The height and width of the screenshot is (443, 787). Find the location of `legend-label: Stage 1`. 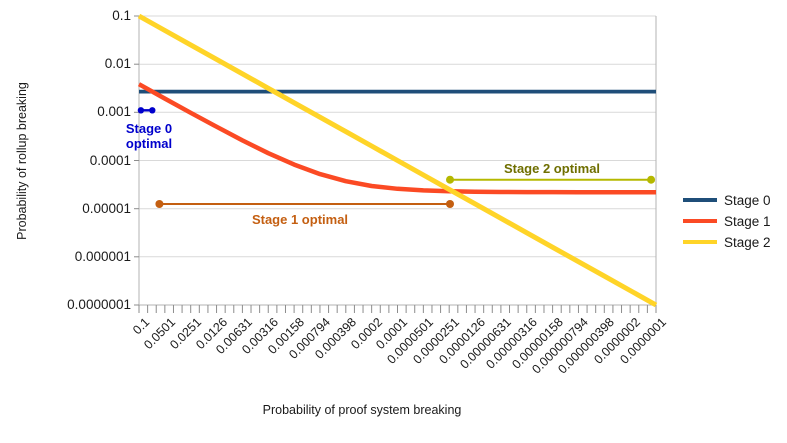

legend-label: Stage 1 is located at coordinates (747, 221).